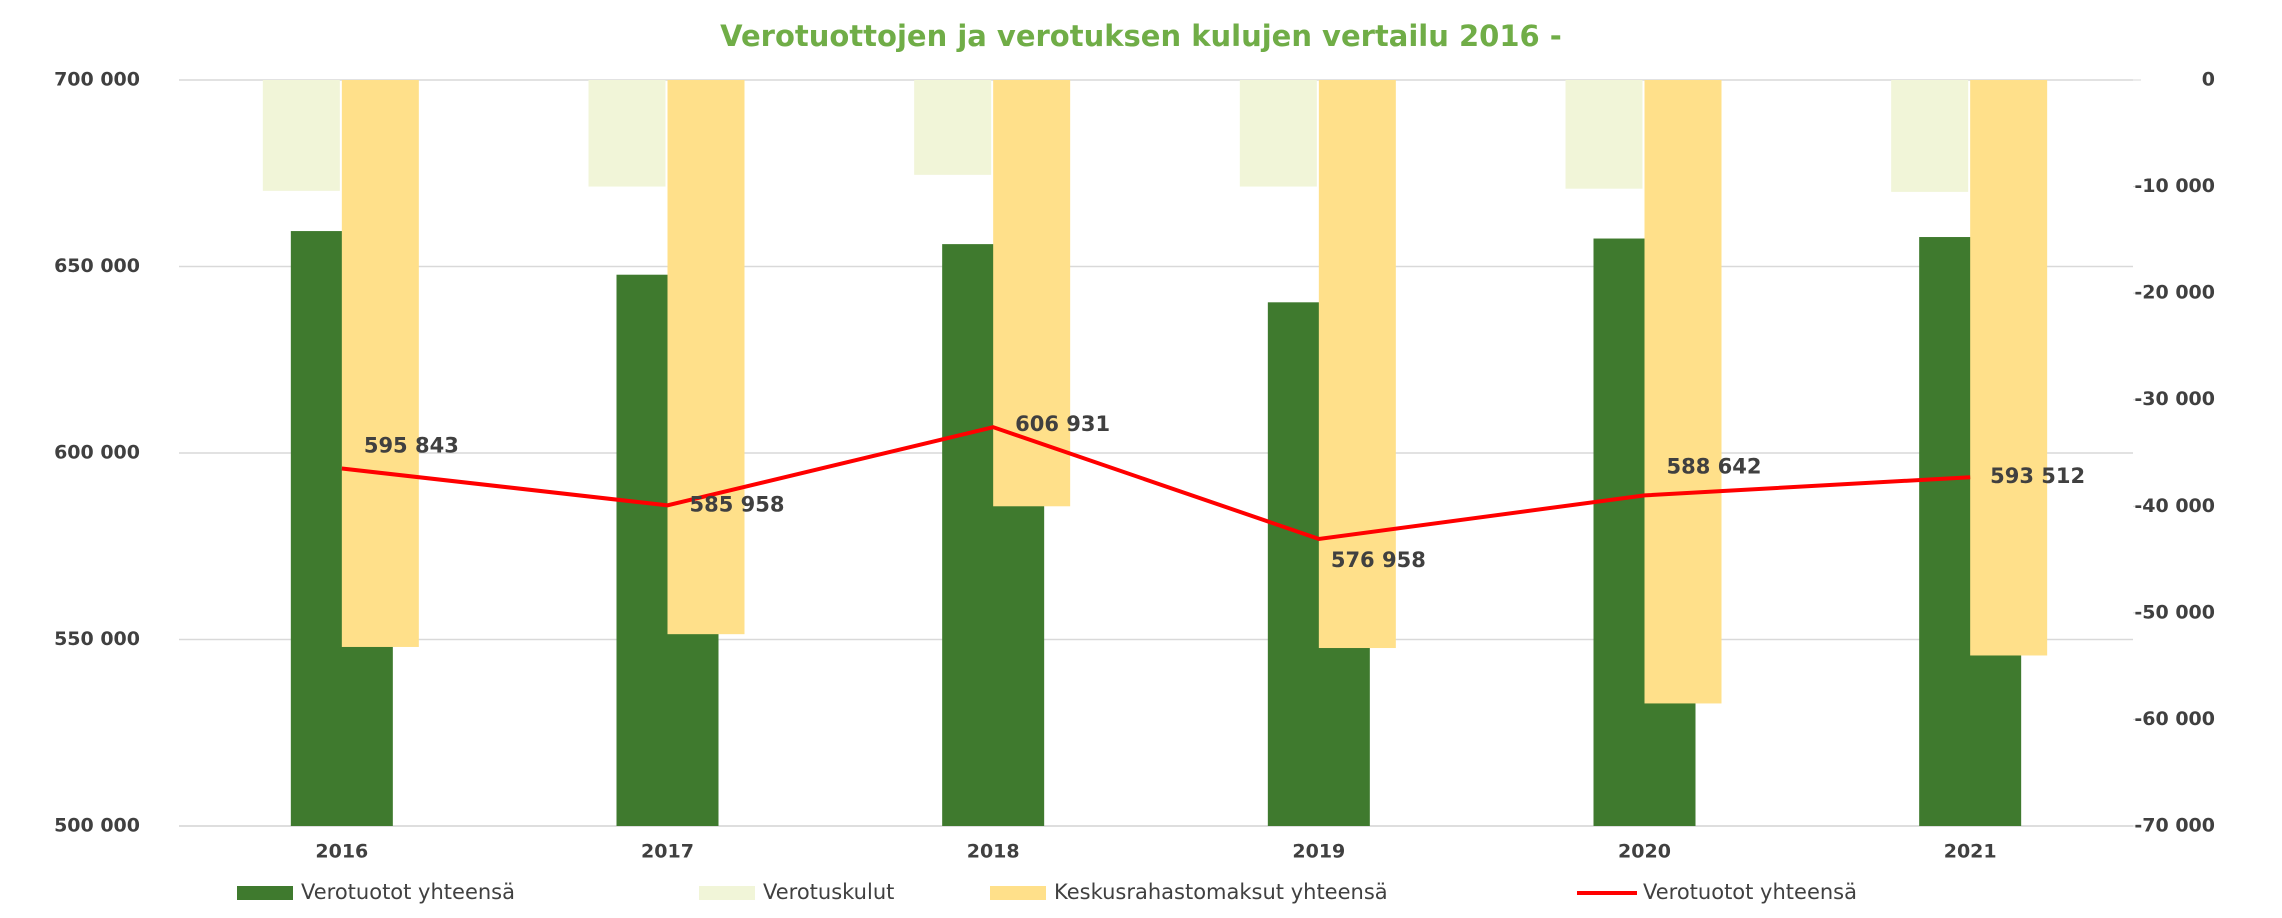 This screenshot has width=2282, height=918. What do you see at coordinates (1156, 483) in the screenshot?
I see `line` at bounding box center [1156, 483].